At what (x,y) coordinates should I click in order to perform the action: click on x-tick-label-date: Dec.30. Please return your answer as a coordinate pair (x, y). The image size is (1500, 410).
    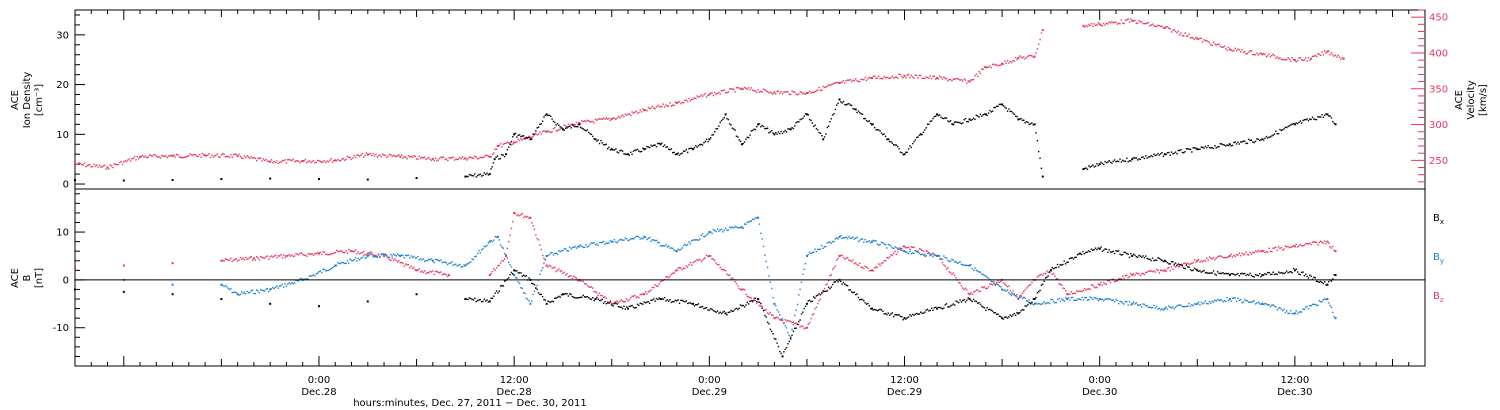
    Looking at the image, I should click on (1099, 392).